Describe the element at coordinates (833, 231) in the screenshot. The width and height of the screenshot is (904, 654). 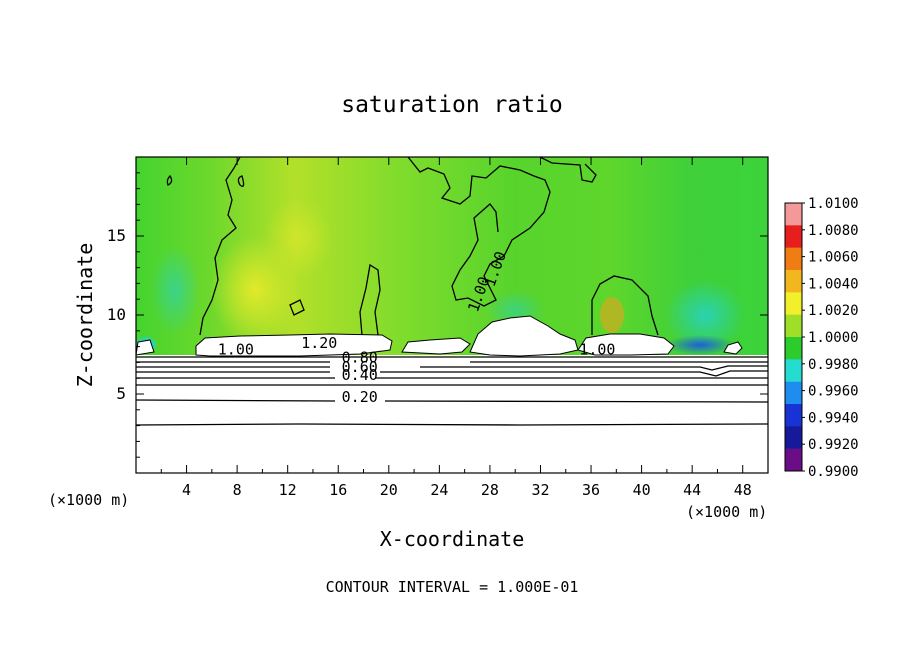
I see `colorbar-label: 1.0080` at that location.